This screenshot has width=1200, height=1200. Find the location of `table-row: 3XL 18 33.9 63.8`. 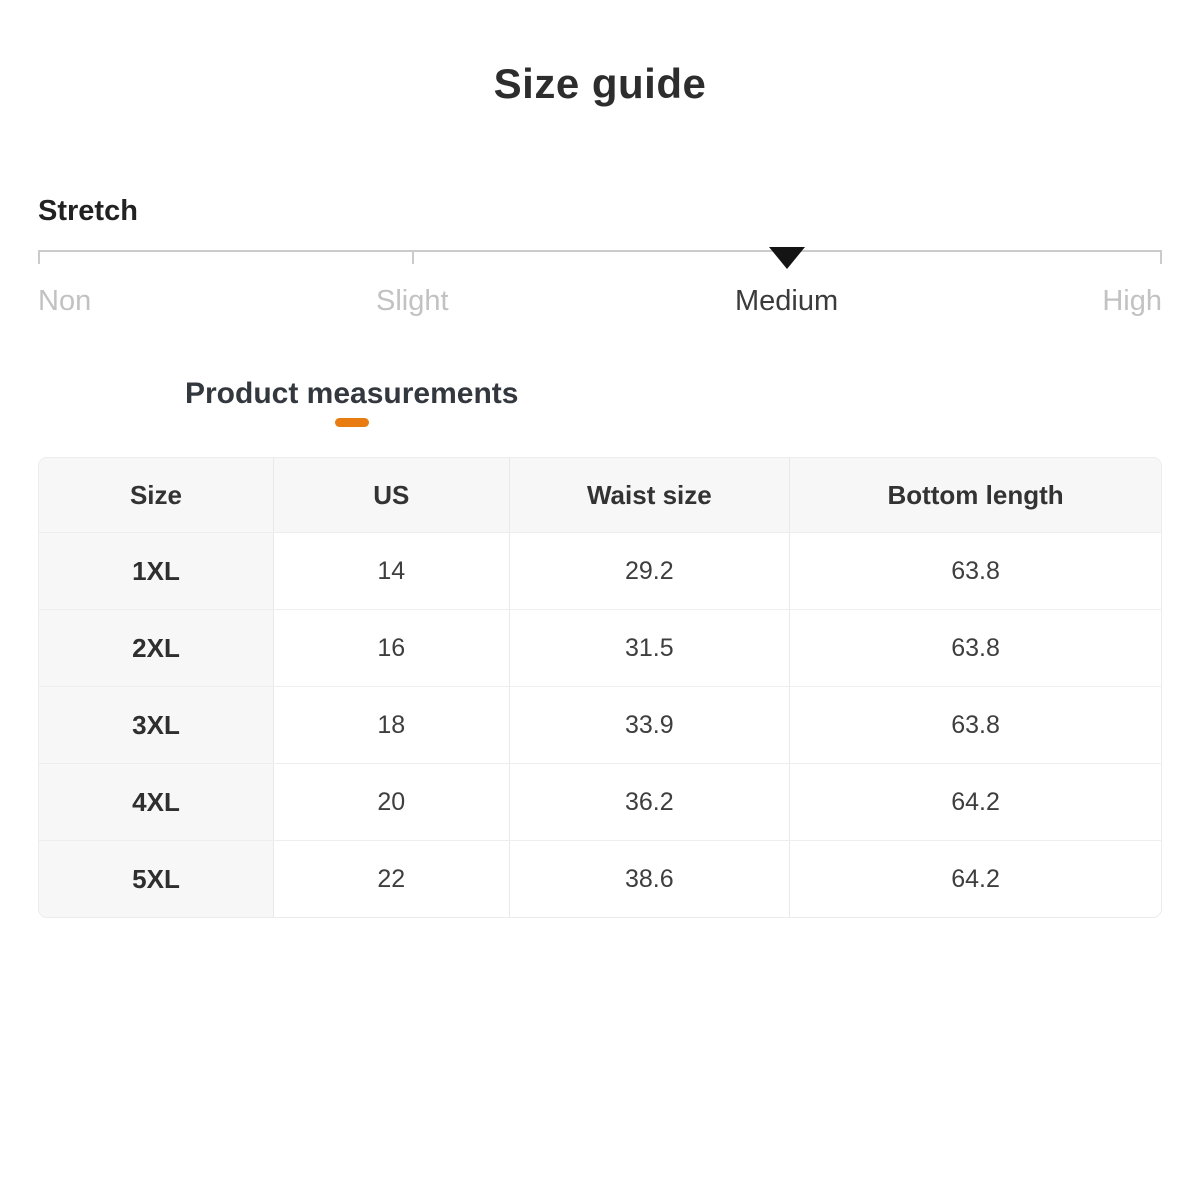

table-row: 3XL 18 33.9 63.8 is located at coordinates (600, 725).